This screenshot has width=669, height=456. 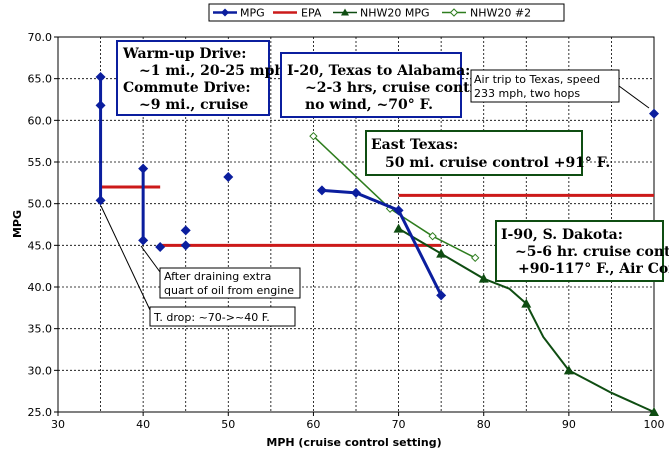 I want to click on legend-label-epa: EPA, so click(x=311, y=13).